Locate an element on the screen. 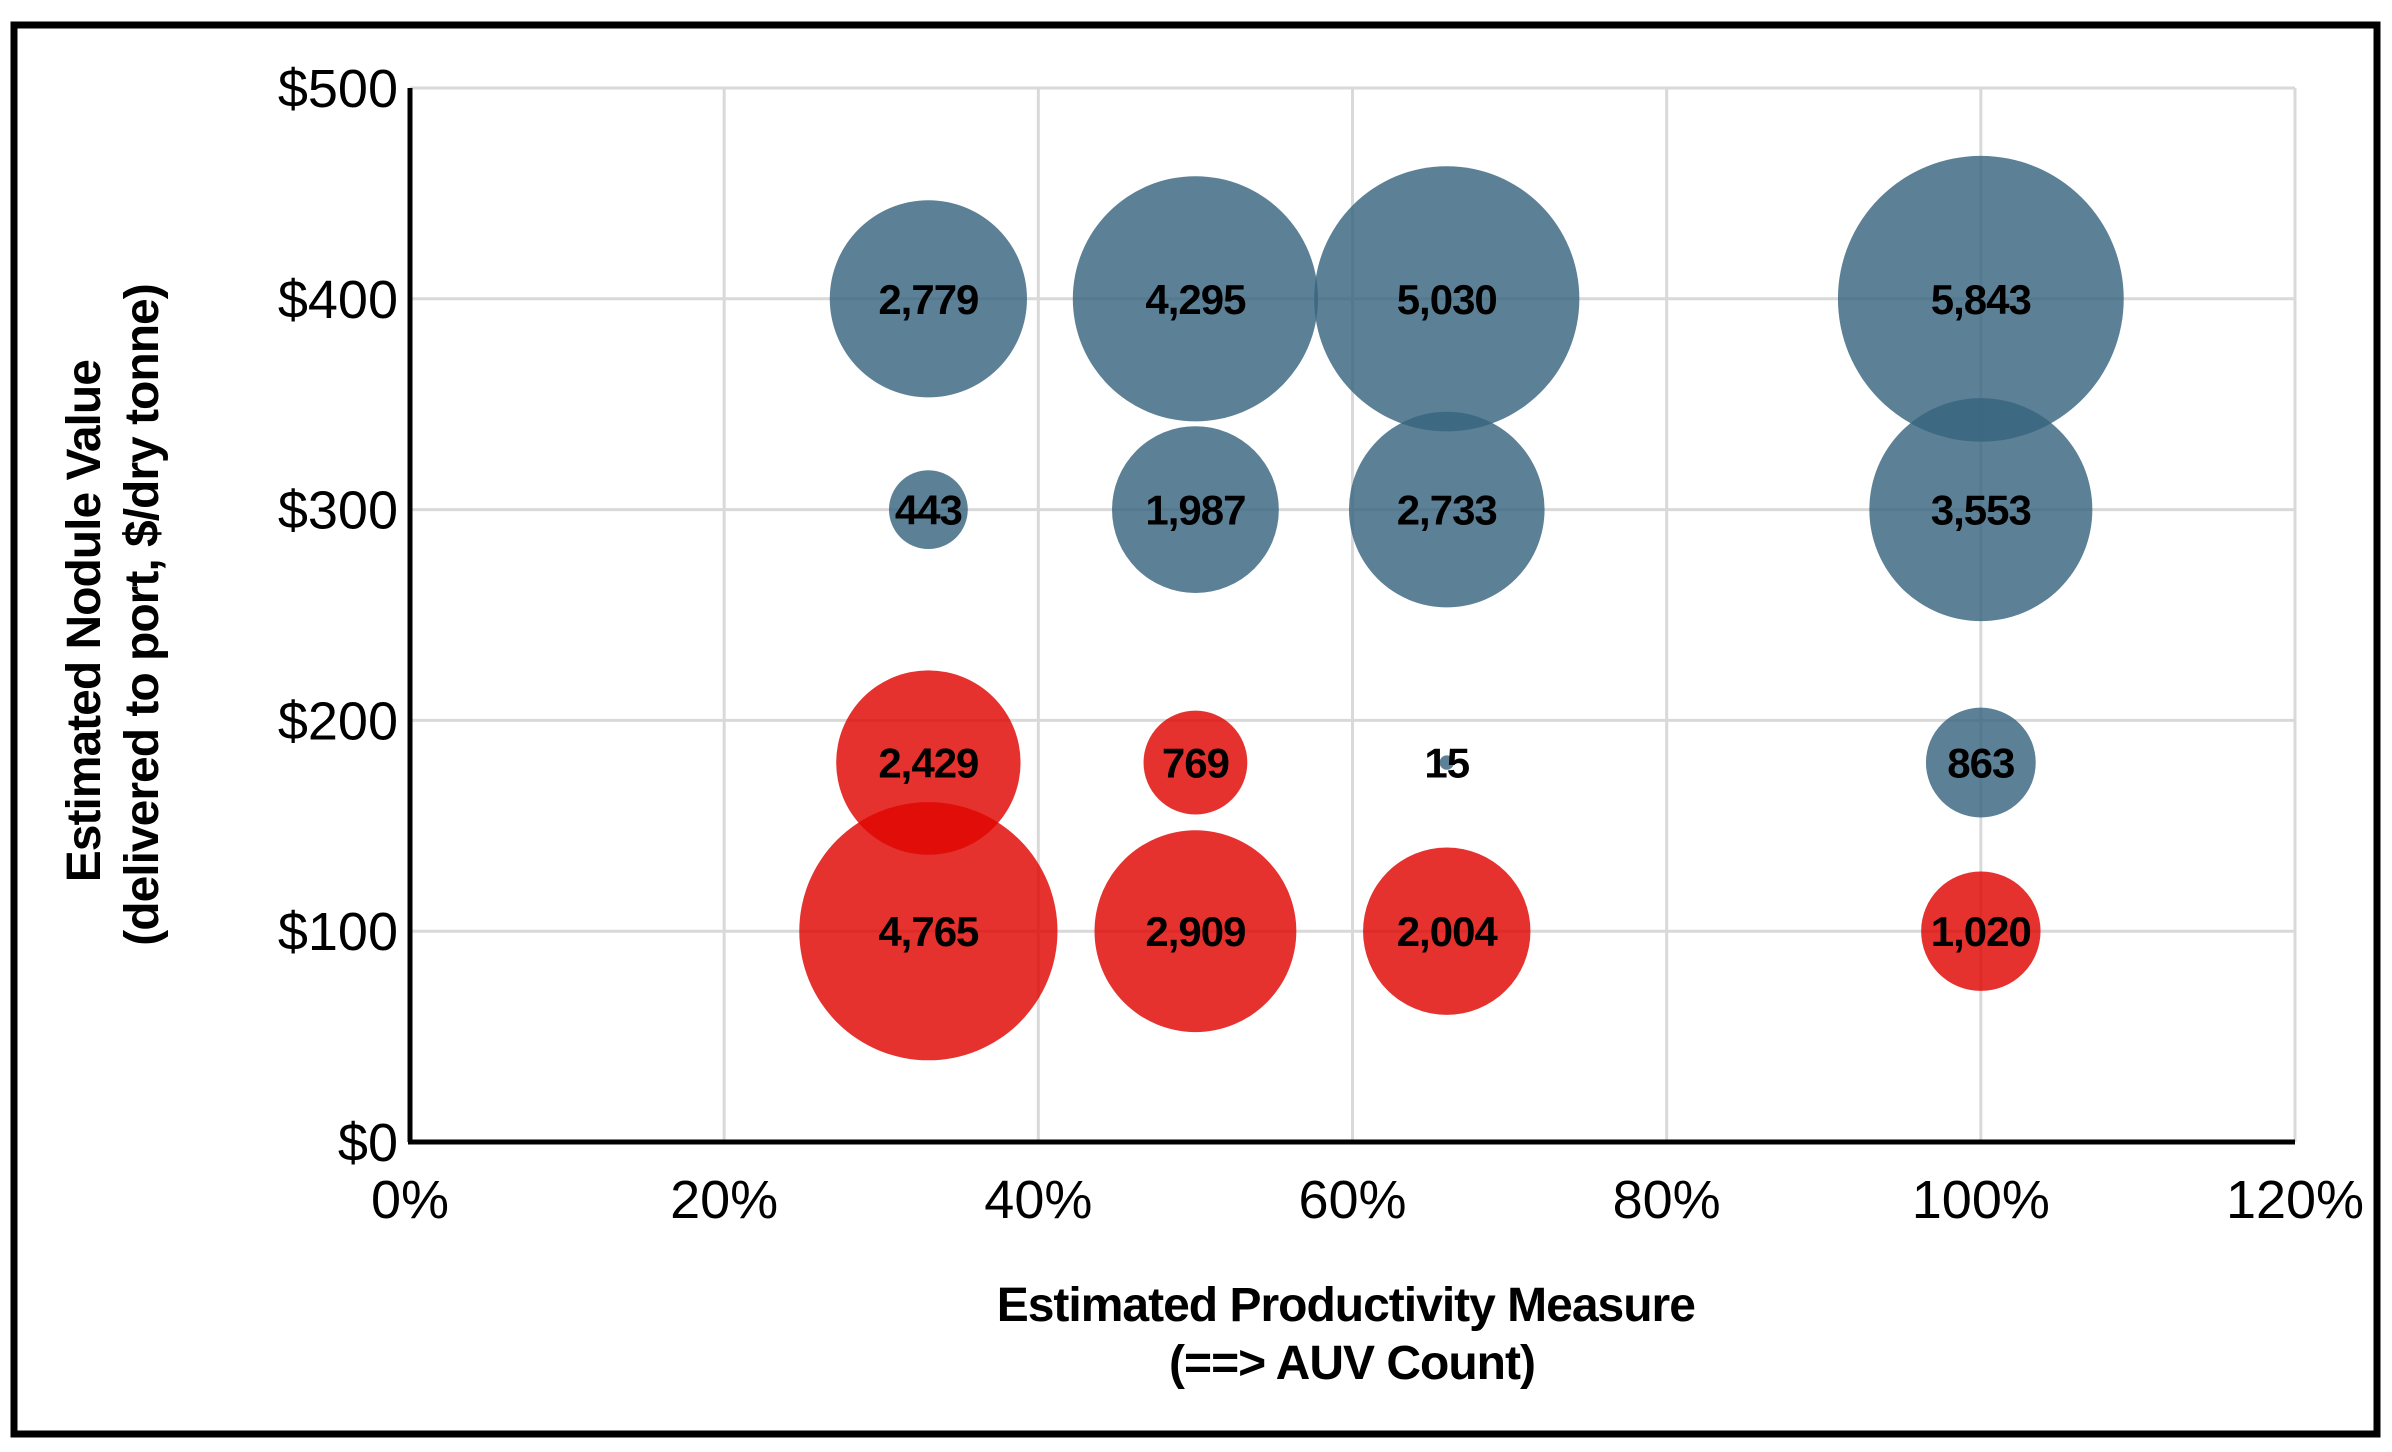  y-tick-label-$200: $200 is located at coordinates (338, 721).